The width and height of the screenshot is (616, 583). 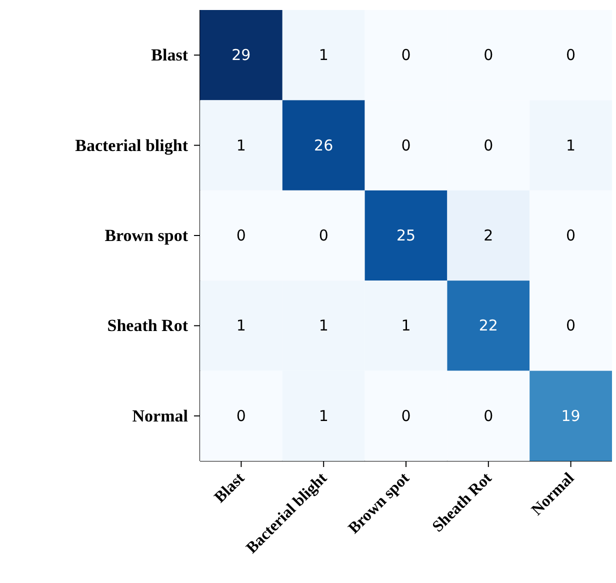 What do you see at coordinates (241, 55) in the screenshot?
I see `data-label: 29` at bounding box center [241, 55].